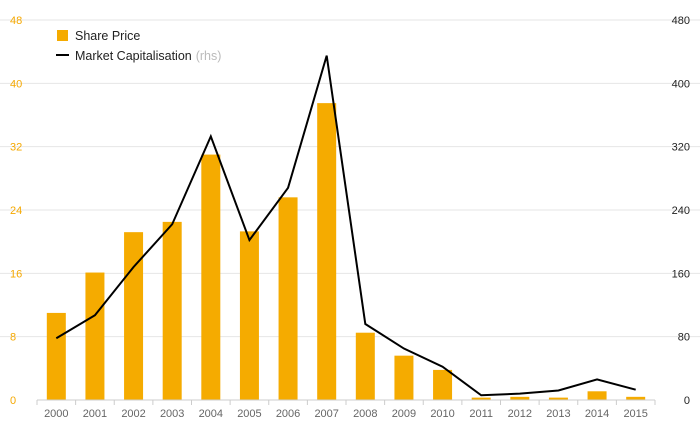  What do you see at coordinates (56, 414) in the screenshot?
I see `x-tick-label: 2000` at bounding box center [56, 414].